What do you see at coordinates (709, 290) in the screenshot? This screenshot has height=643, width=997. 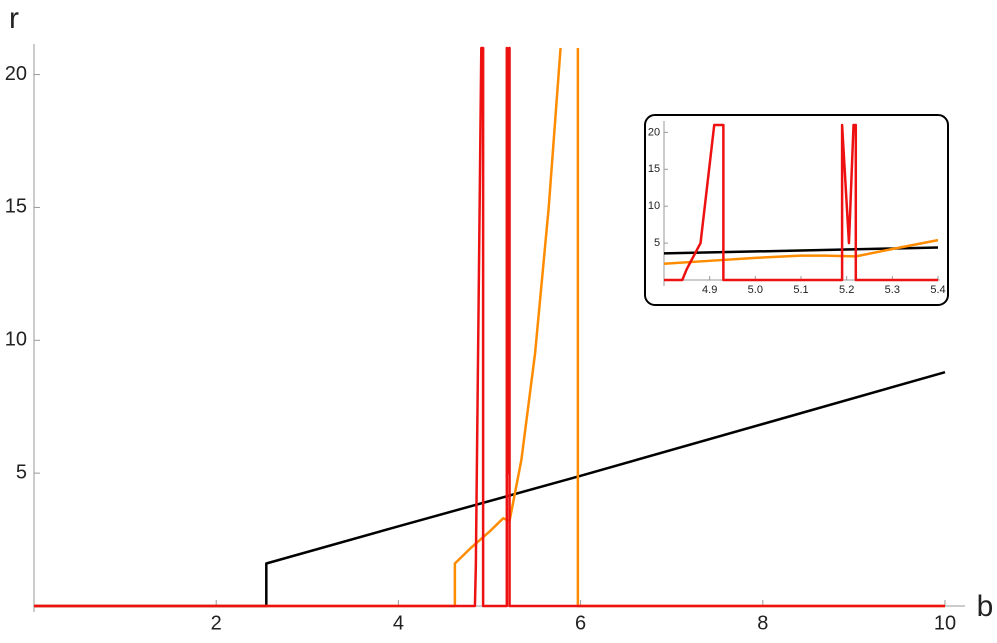 I see `x-tick-label: 4.9` at bounding box center [709, 290].